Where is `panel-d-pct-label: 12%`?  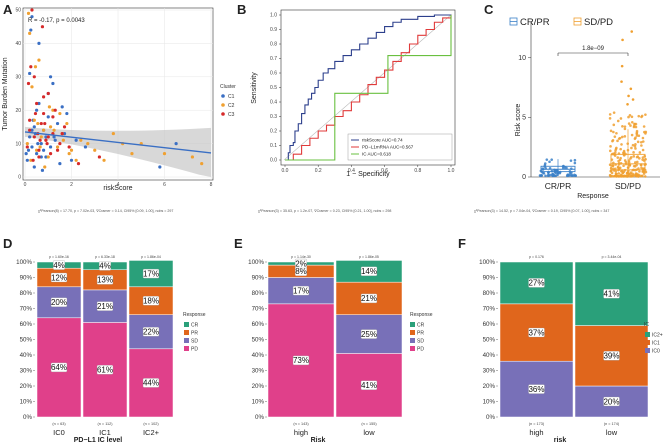
panel-d-pct-label: 12% is located at coordinates (59, 277).